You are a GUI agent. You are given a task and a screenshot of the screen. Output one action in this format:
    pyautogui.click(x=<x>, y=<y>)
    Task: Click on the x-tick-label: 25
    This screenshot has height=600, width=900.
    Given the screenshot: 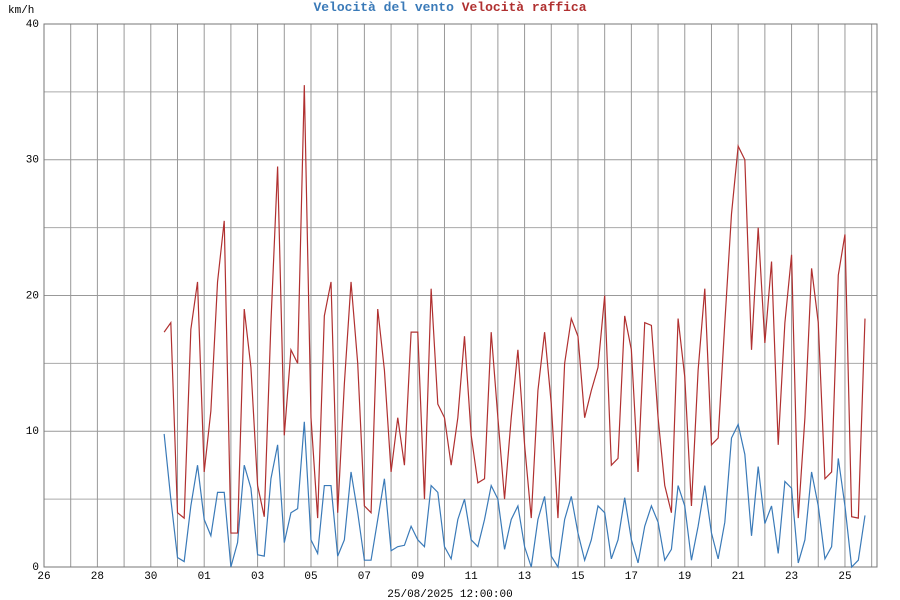 What is the action you would take?
    pyautogui.click(x=844, y=577)
    